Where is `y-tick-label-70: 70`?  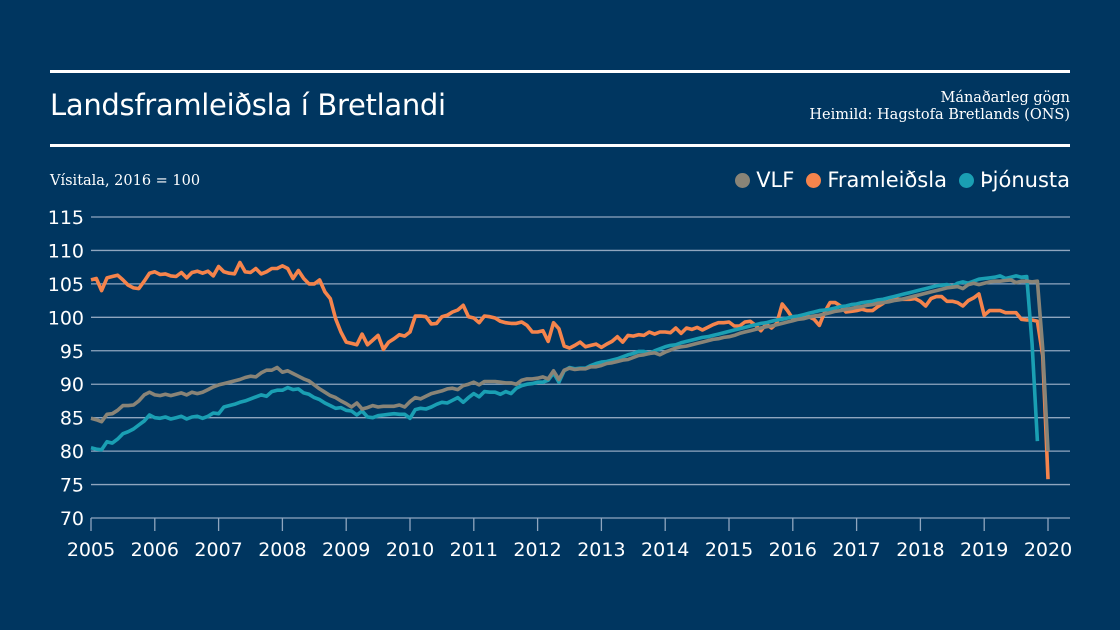
y-tick-label-70: 70 is located at coordinates (72, 519).